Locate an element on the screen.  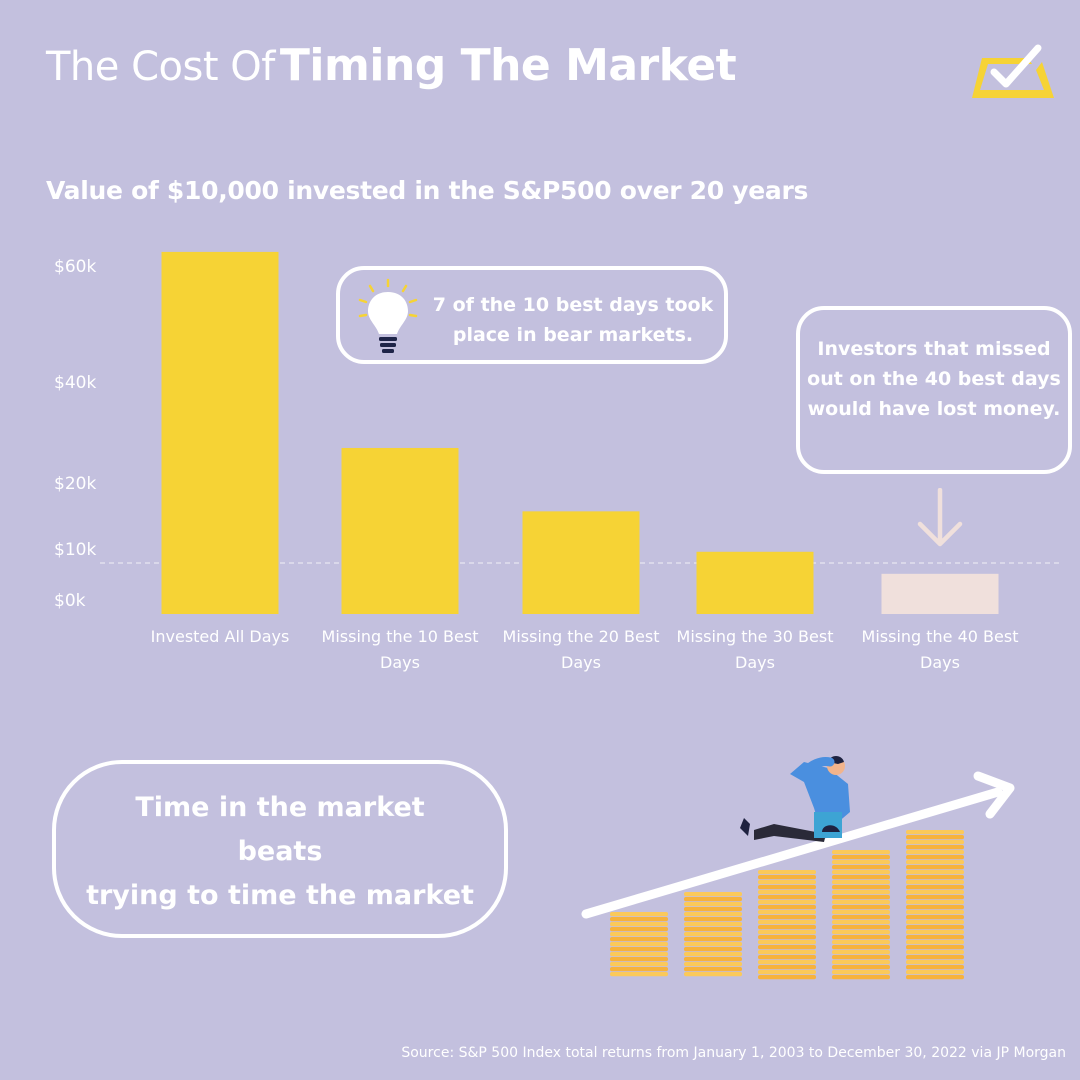
x-category-label: Missing the 20 Best Days is located at coordinates (581, 649).